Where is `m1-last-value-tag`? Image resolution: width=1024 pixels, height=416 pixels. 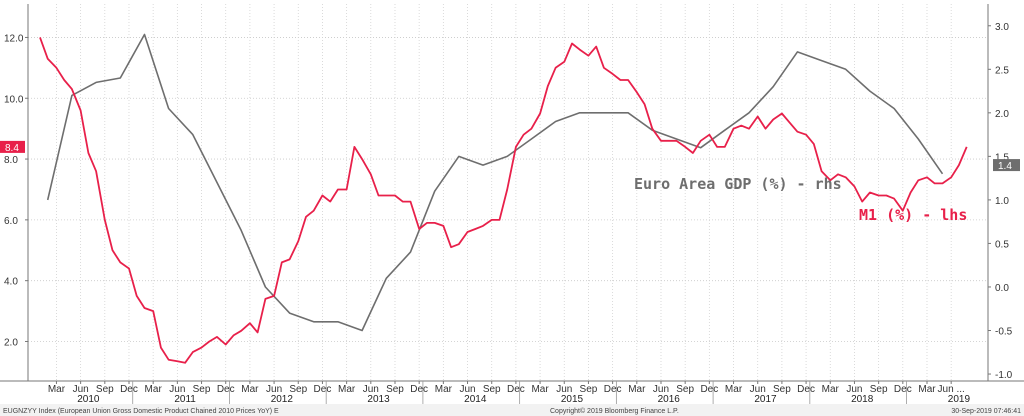
m1-last-value-tag is located at coordinates (12, 146).